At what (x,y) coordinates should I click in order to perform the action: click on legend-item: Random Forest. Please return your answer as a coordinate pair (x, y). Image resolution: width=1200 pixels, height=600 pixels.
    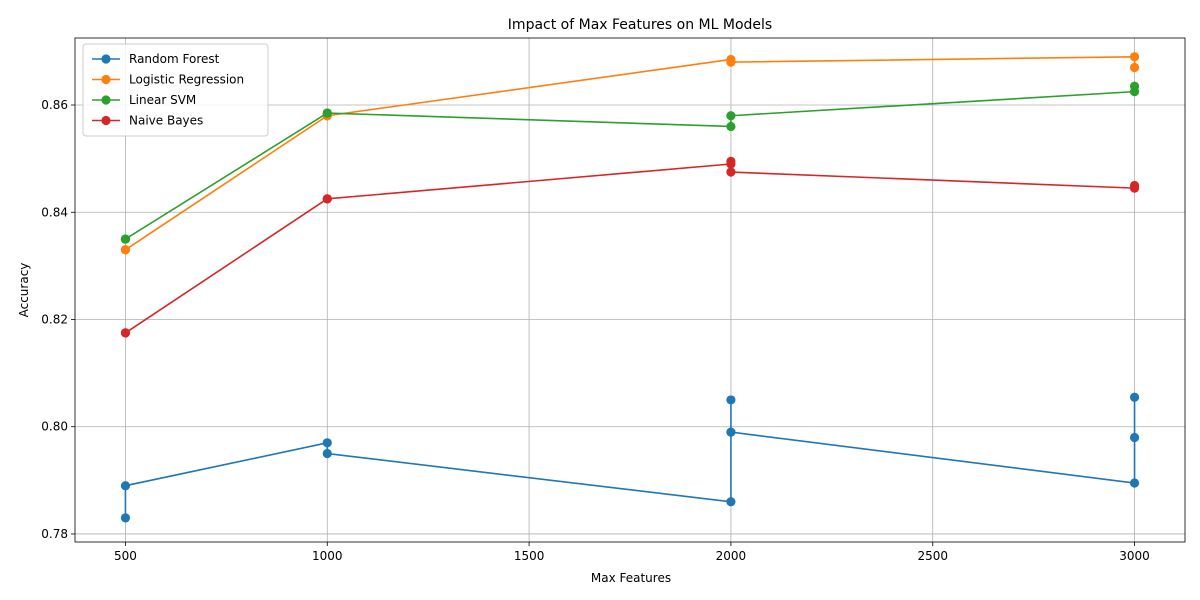
    Looking at the image, I should click on (156, 59).